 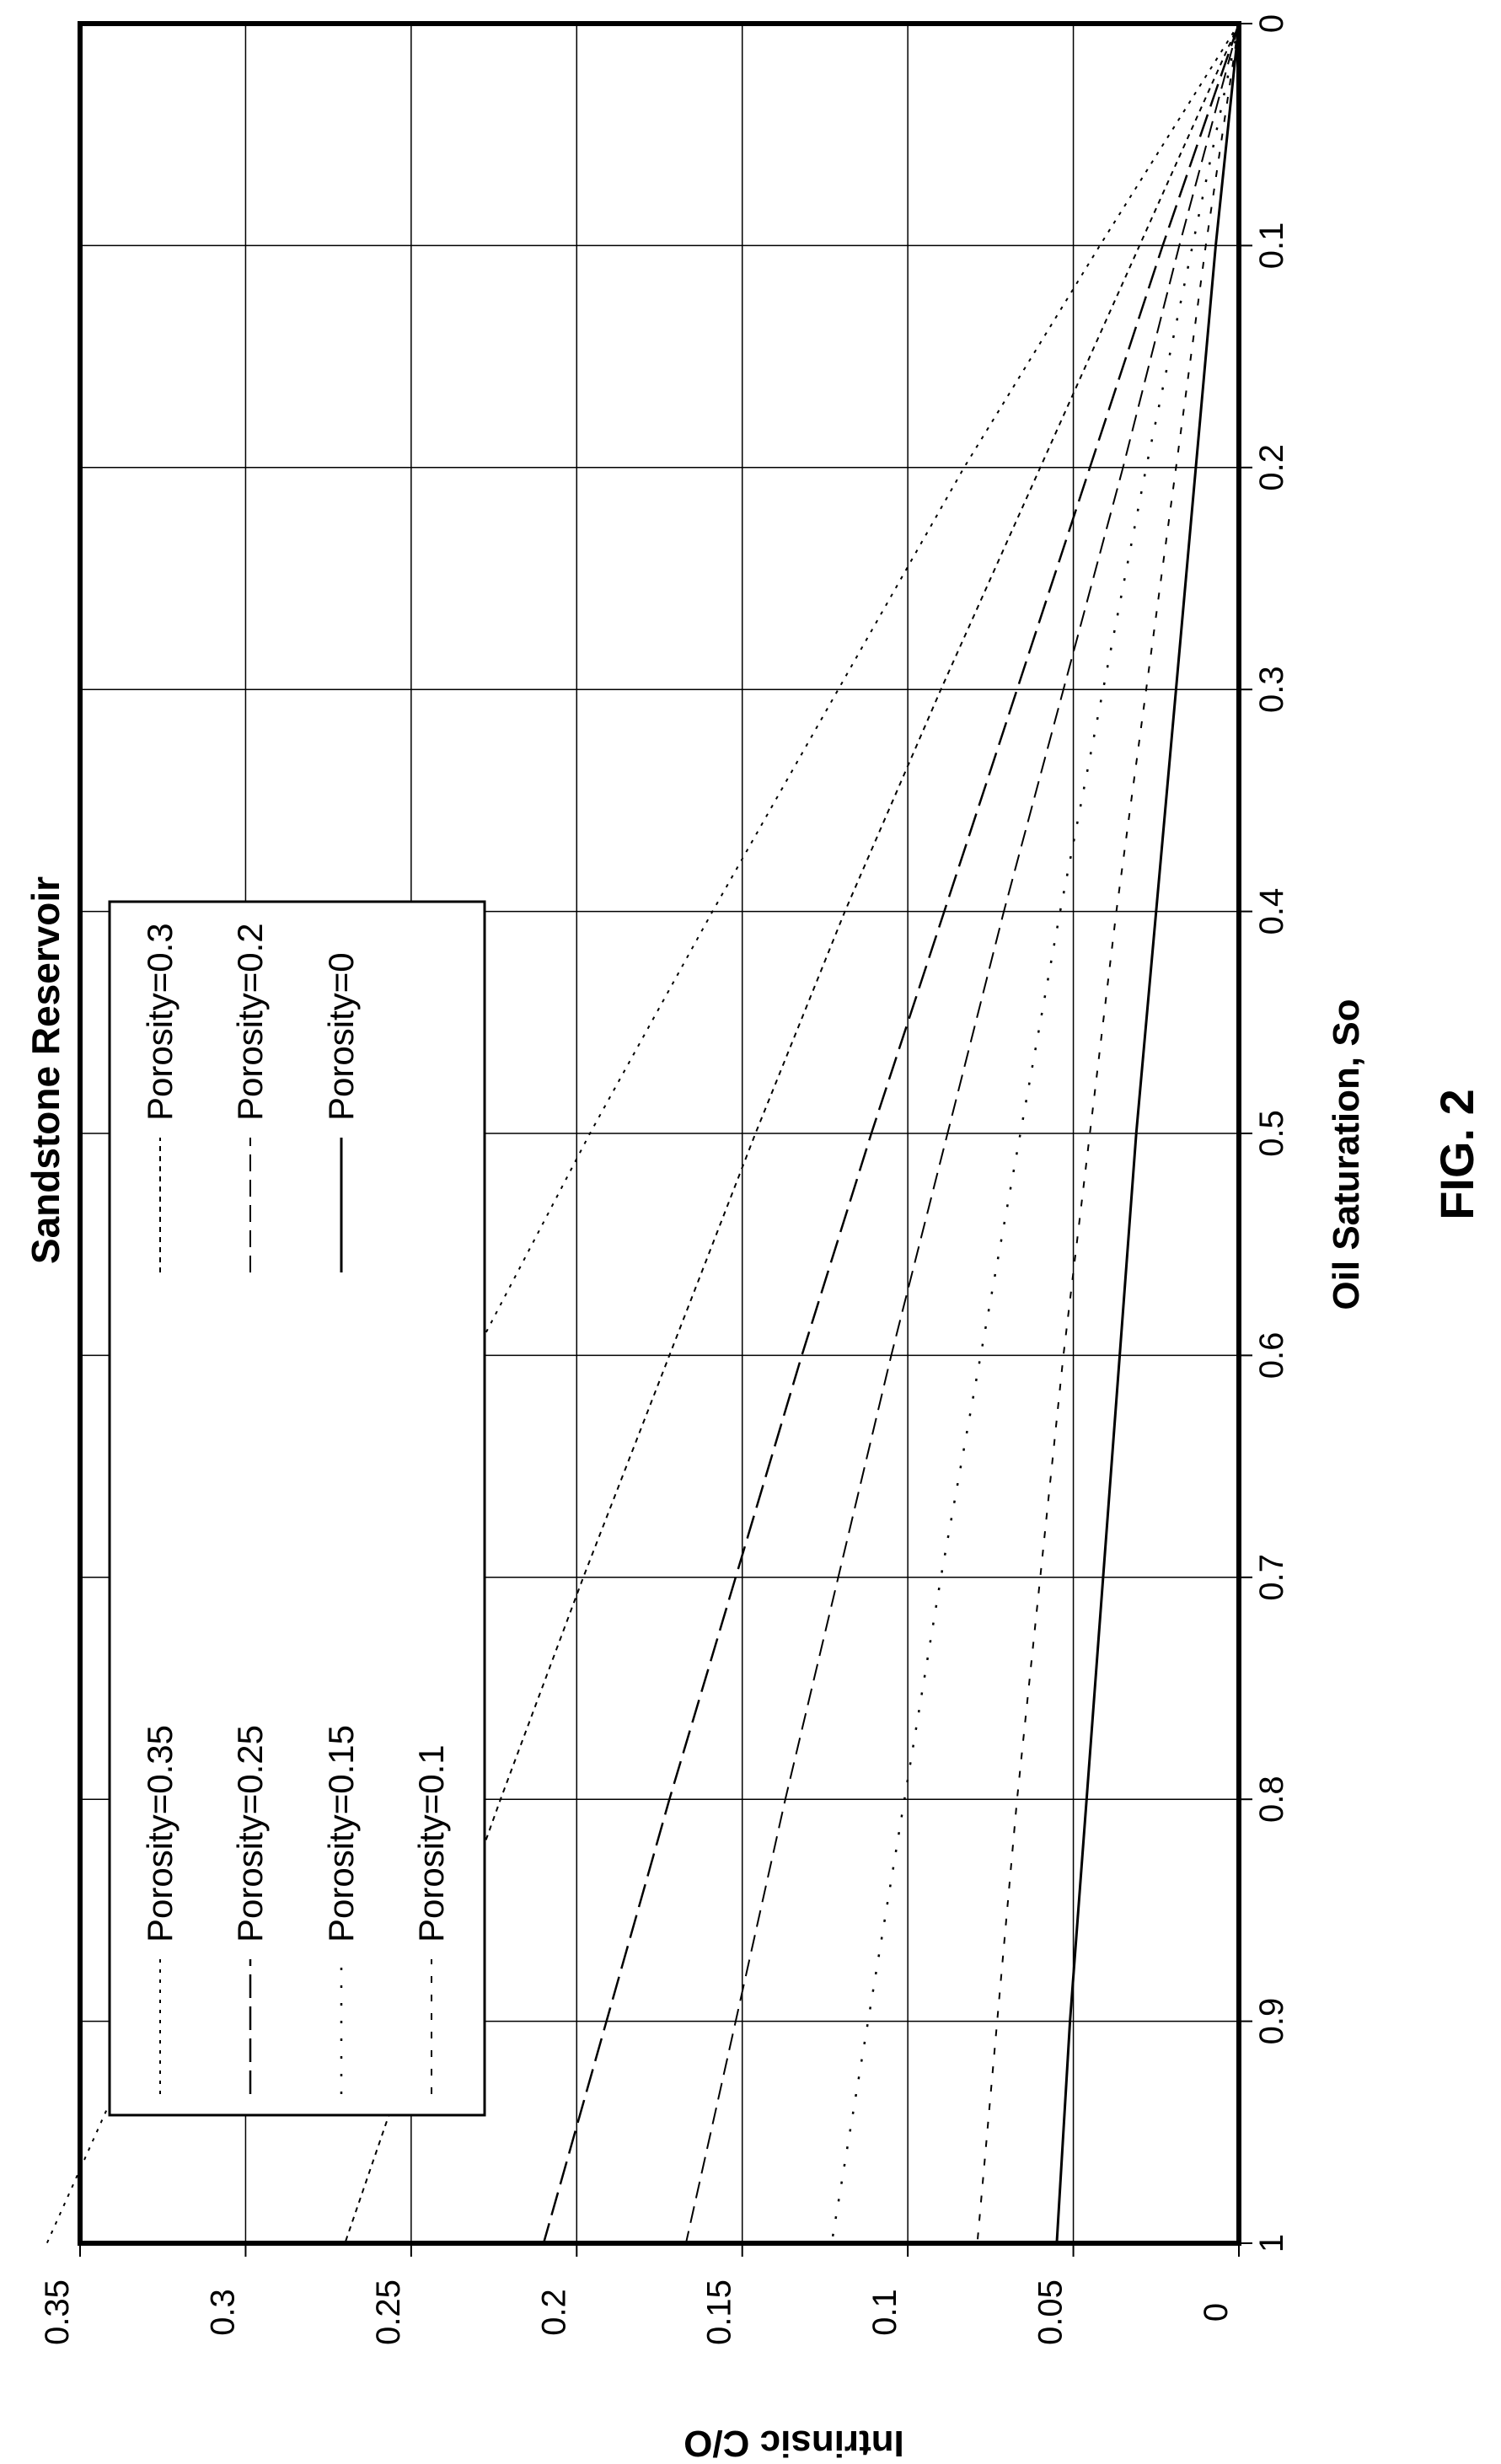 What do you see at coordinates (793, 2444) in the screenshot?
I see `y-axis-label: Intrinsic C/O` at bounding box center [793, 2444].